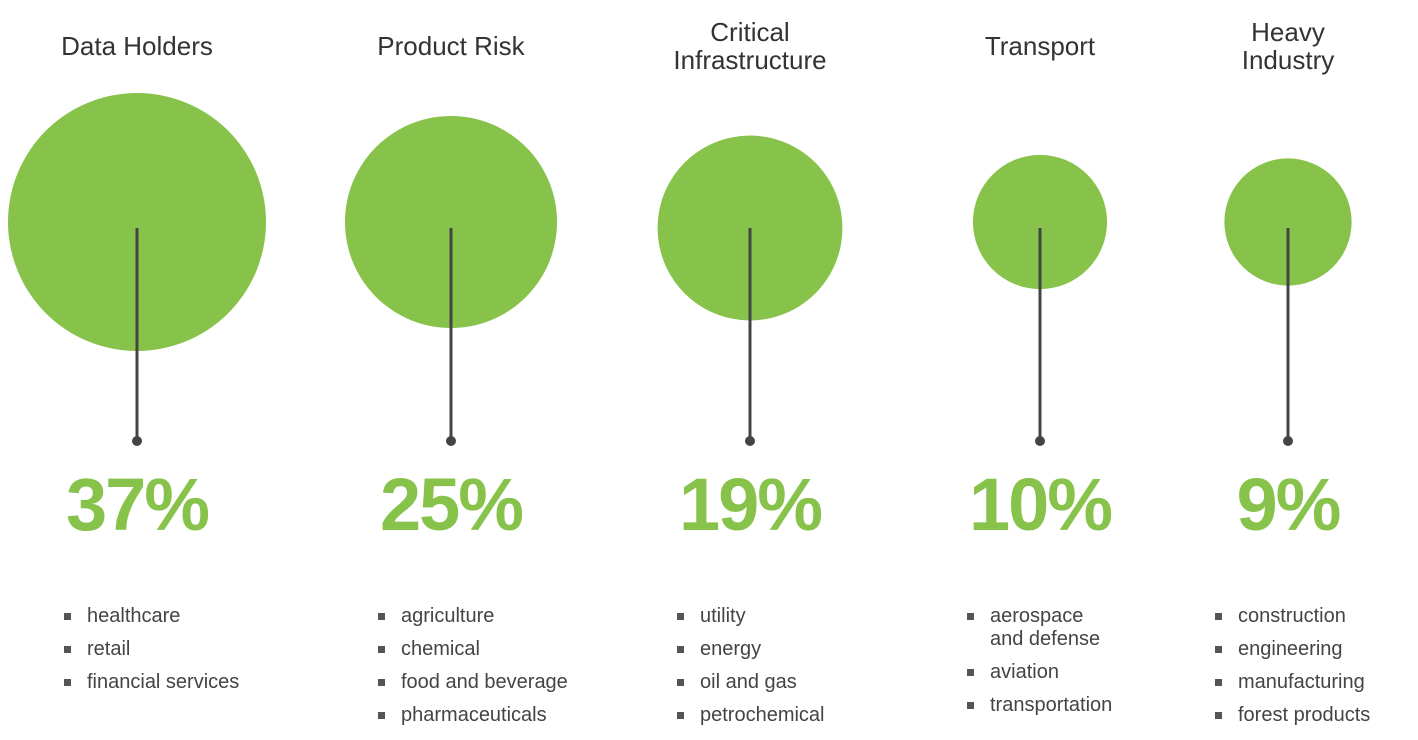 This screenshot has width=1418, height=740. What do you see at coordinates (1040, 672) in the screenshot?
I see `list-item: aviation` at bounding box center [1040, 672].